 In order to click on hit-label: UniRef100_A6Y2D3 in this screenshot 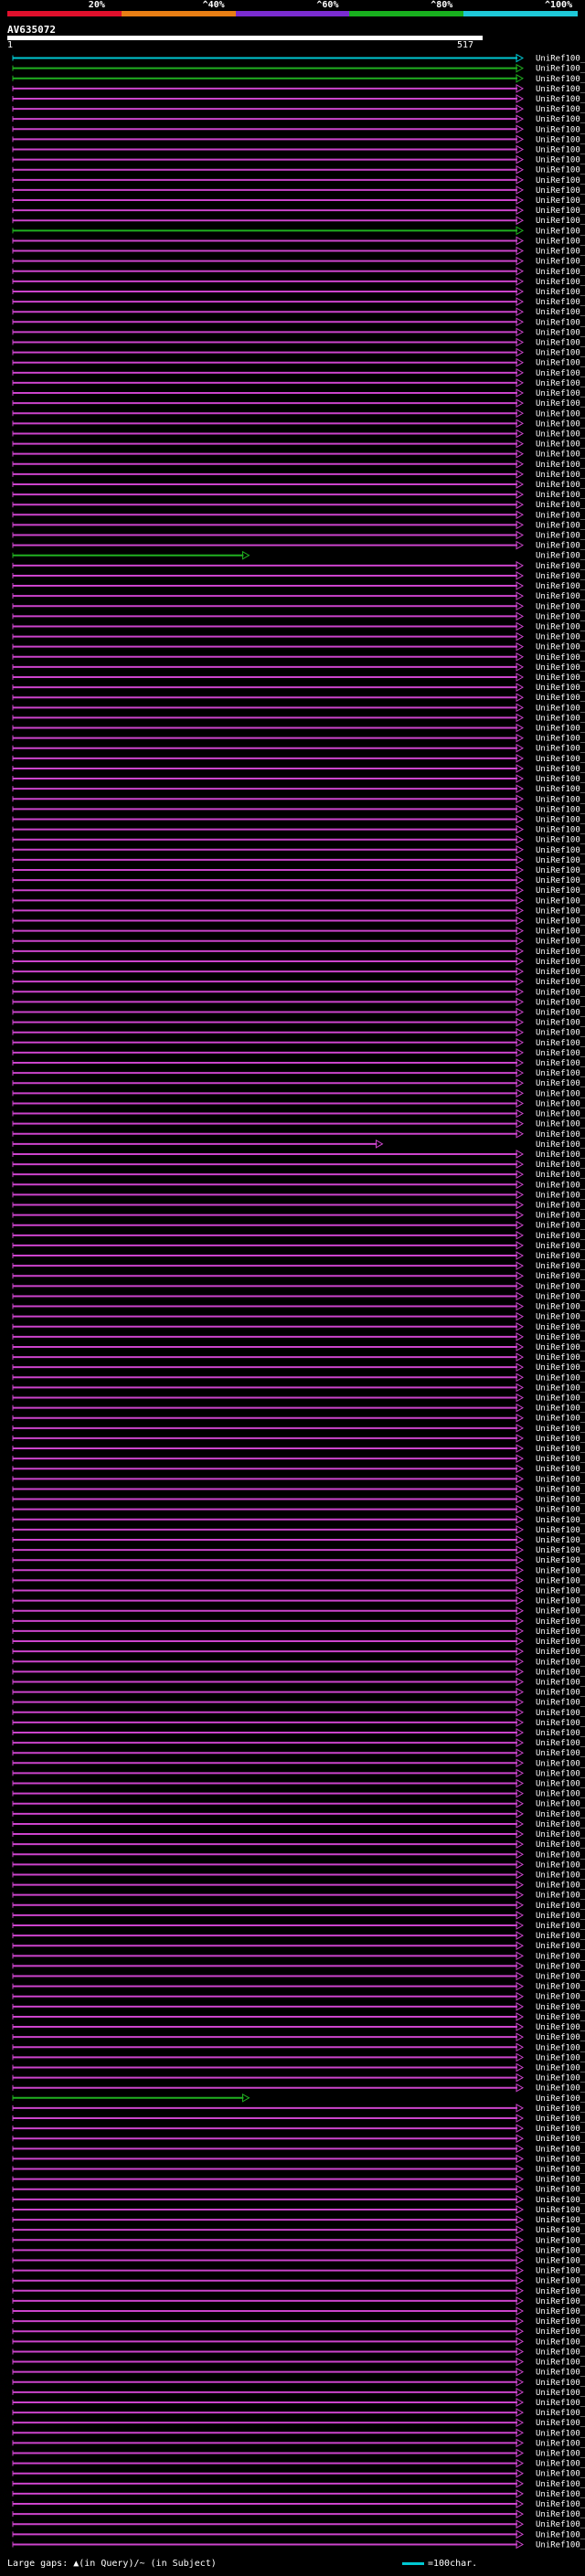, I will do `click(561, 2149)`.